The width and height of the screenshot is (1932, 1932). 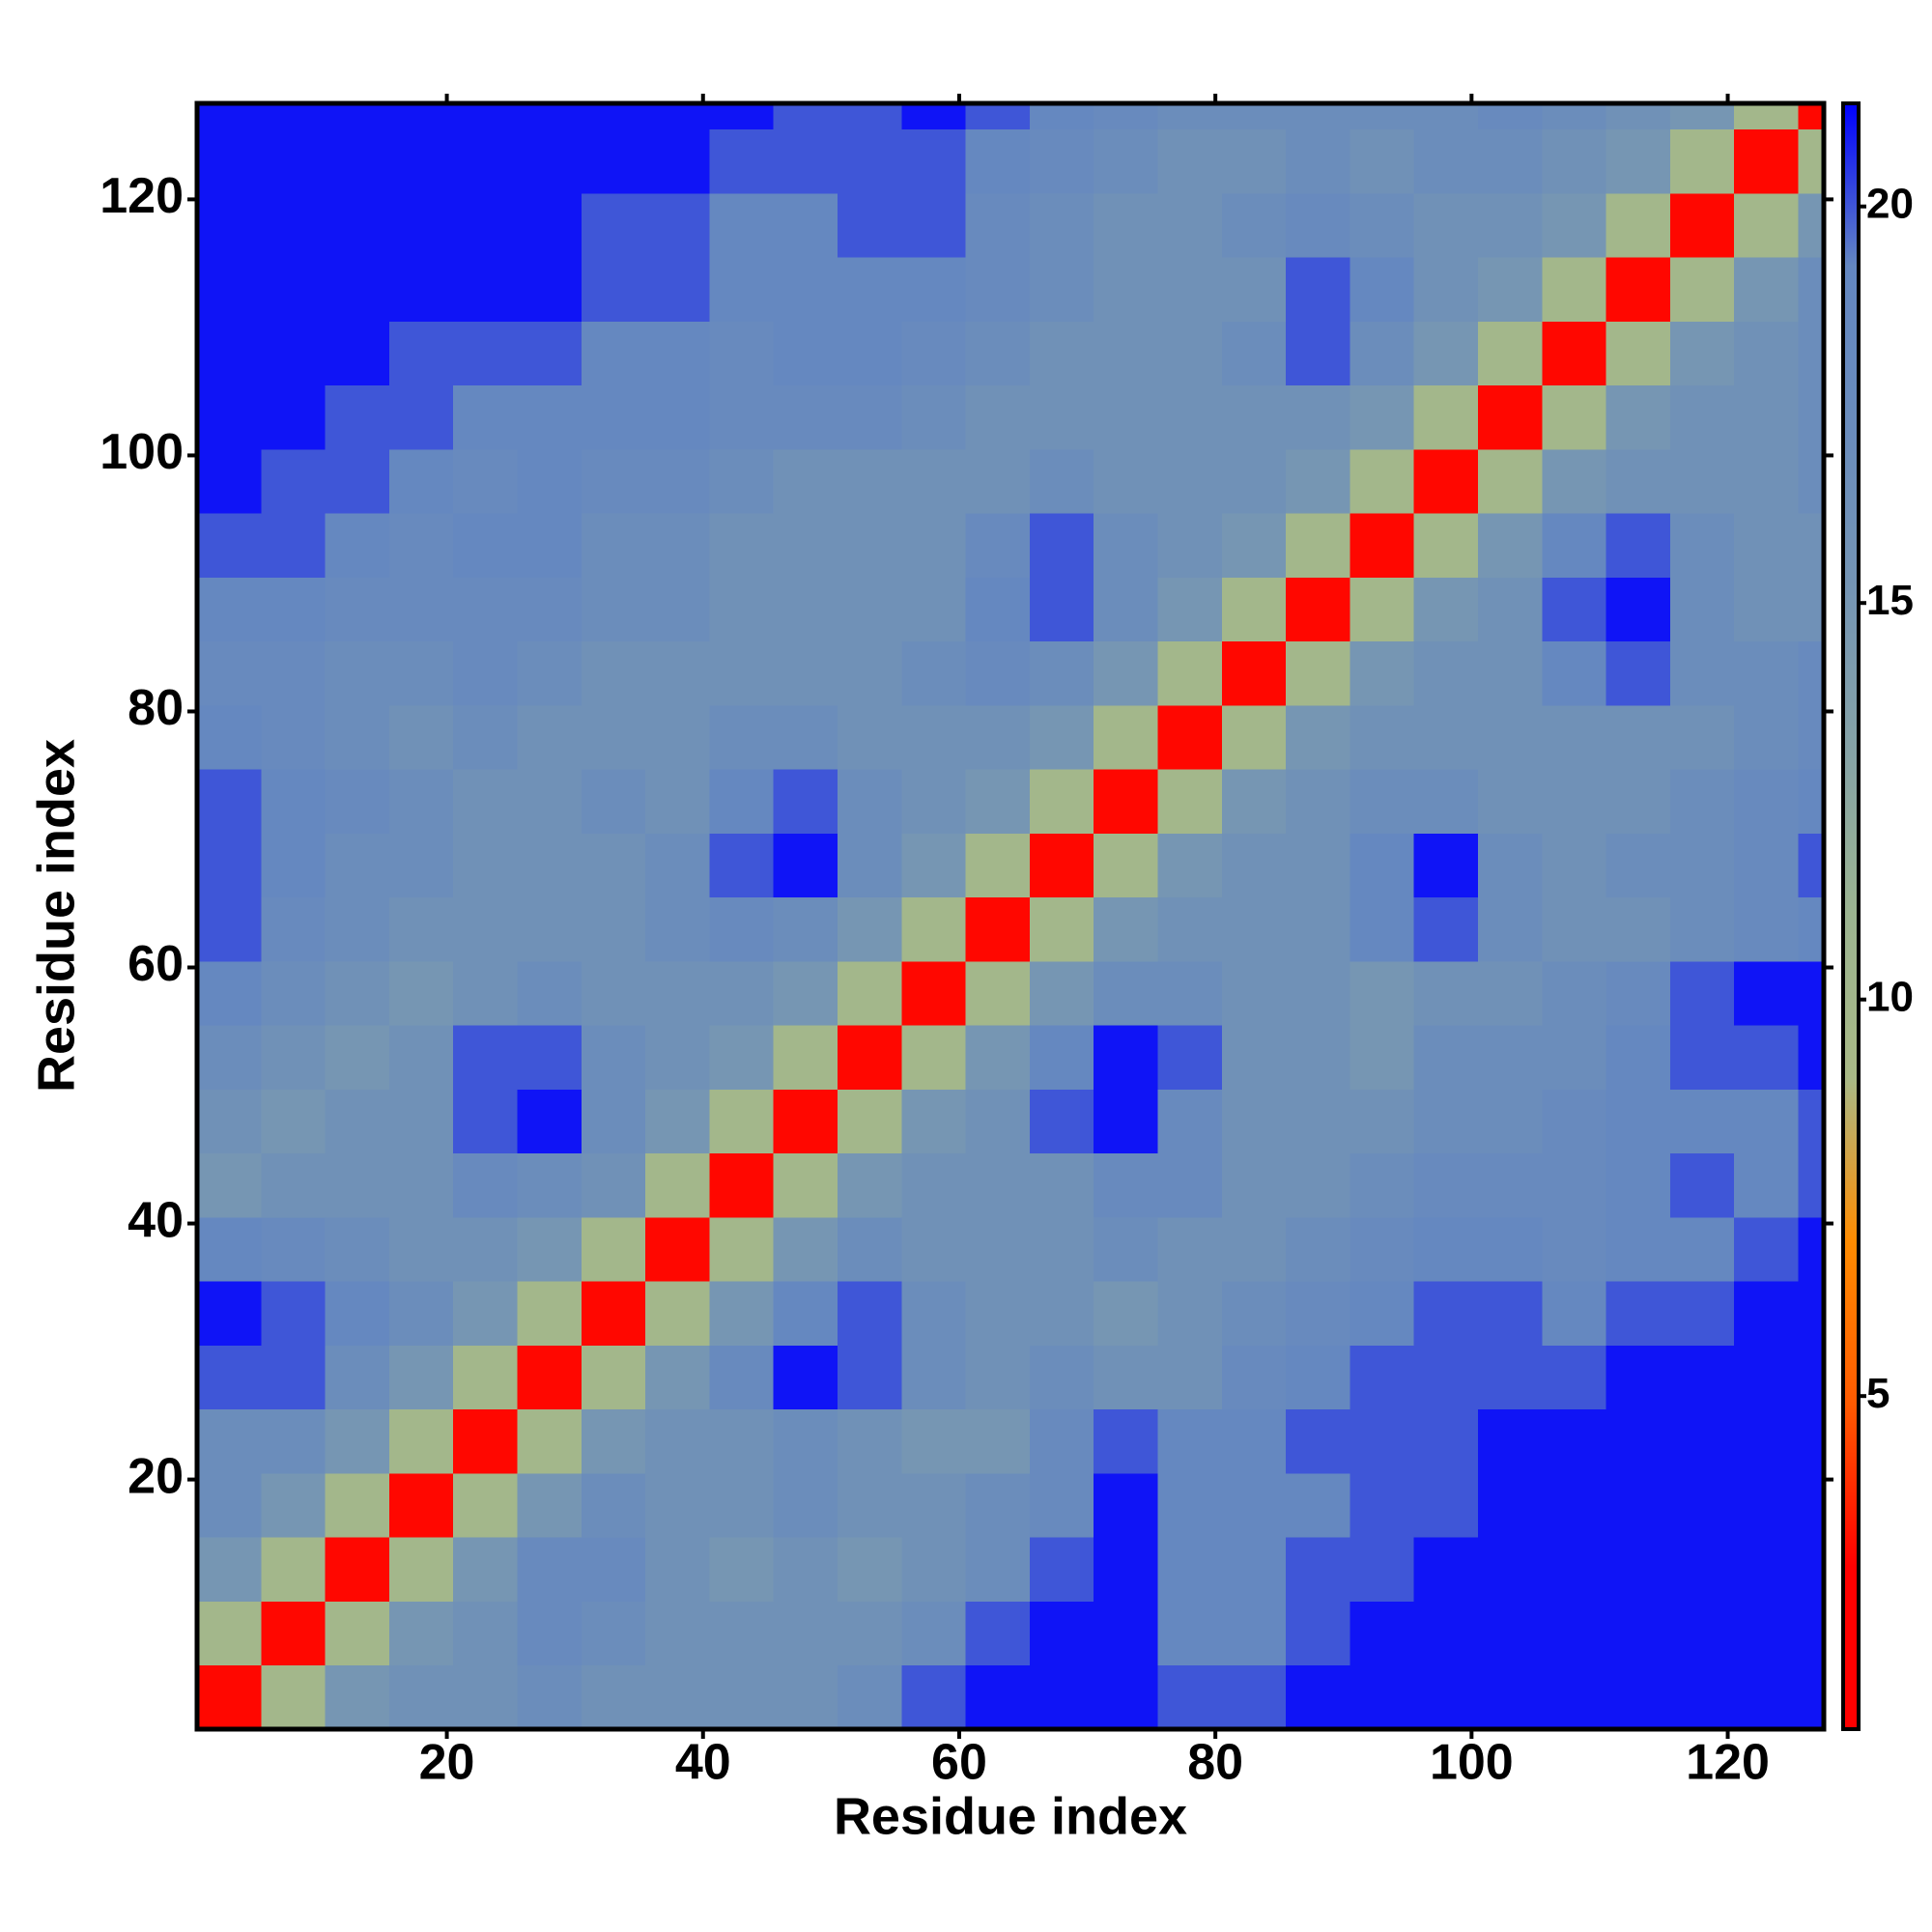 I want to click on colorbar-tick-label: 5, so click(x=1877, y=1393).